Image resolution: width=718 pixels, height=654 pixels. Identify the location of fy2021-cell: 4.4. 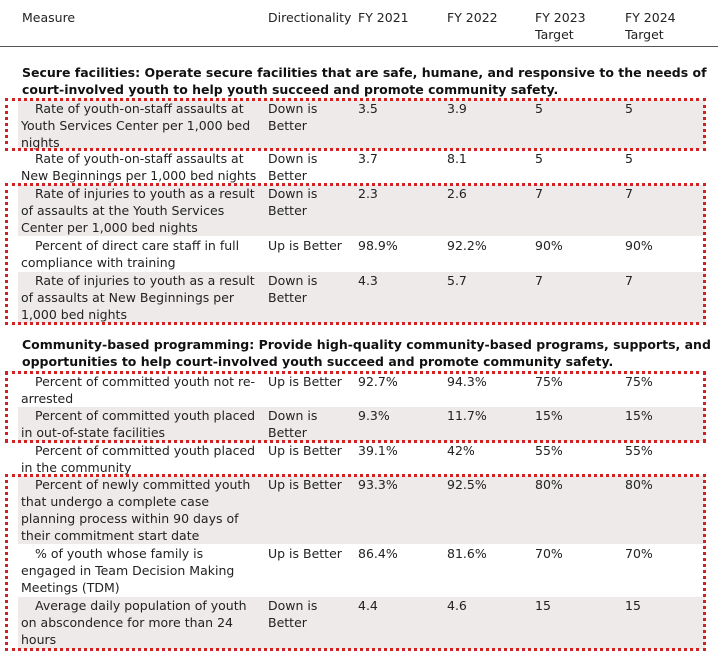
(368, 605).